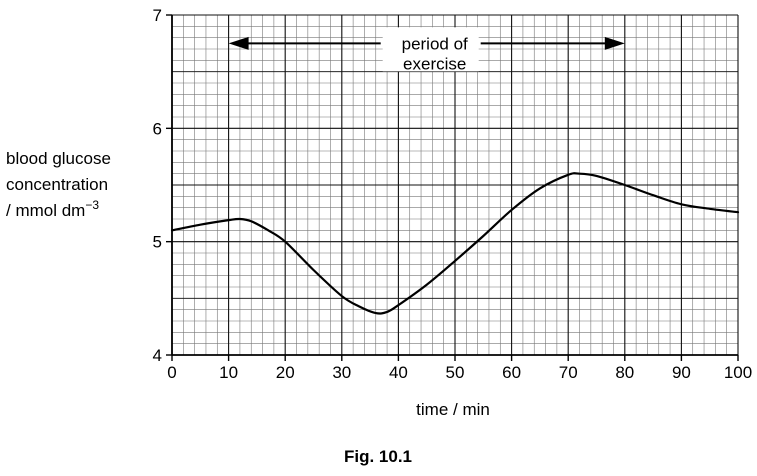 The image size is (757, 476). Describe the element at coordinates (378, 456) in the screenshot. I see `figure-caption: Fig. 10.1` at that location.